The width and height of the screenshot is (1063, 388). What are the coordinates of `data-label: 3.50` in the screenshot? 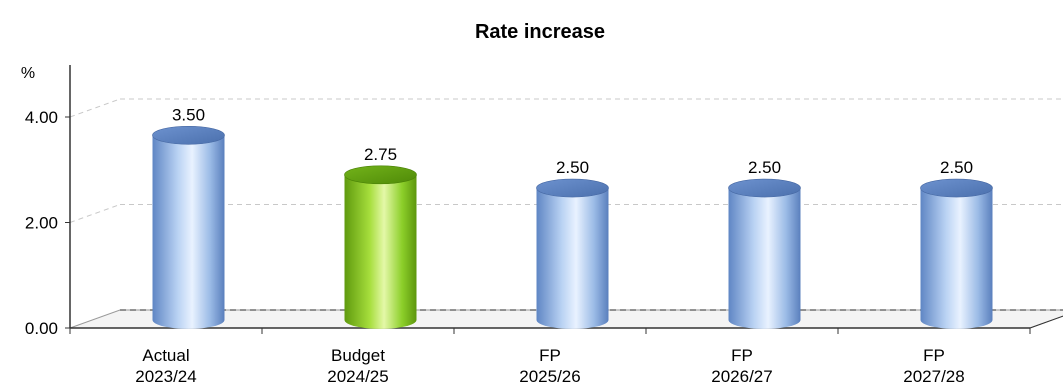 It's located at (188, 114).